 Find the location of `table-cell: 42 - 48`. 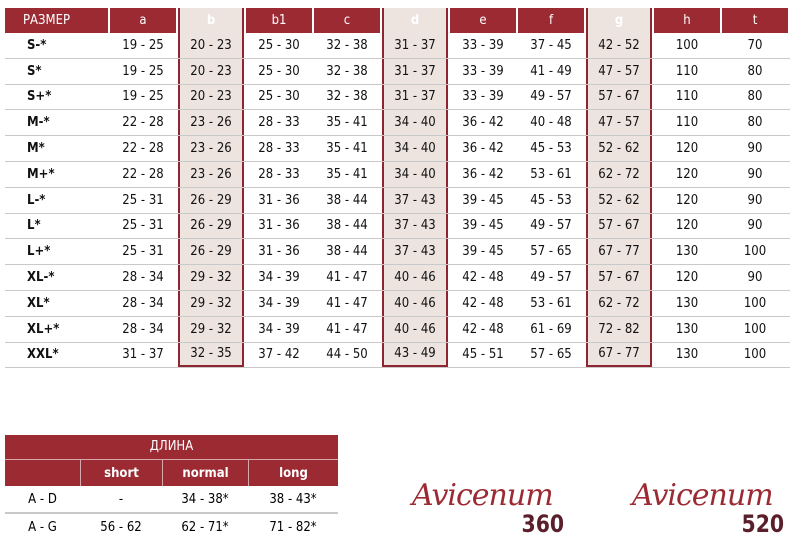

table-cell: 42 - 48 is located at coordinates (483, 329).